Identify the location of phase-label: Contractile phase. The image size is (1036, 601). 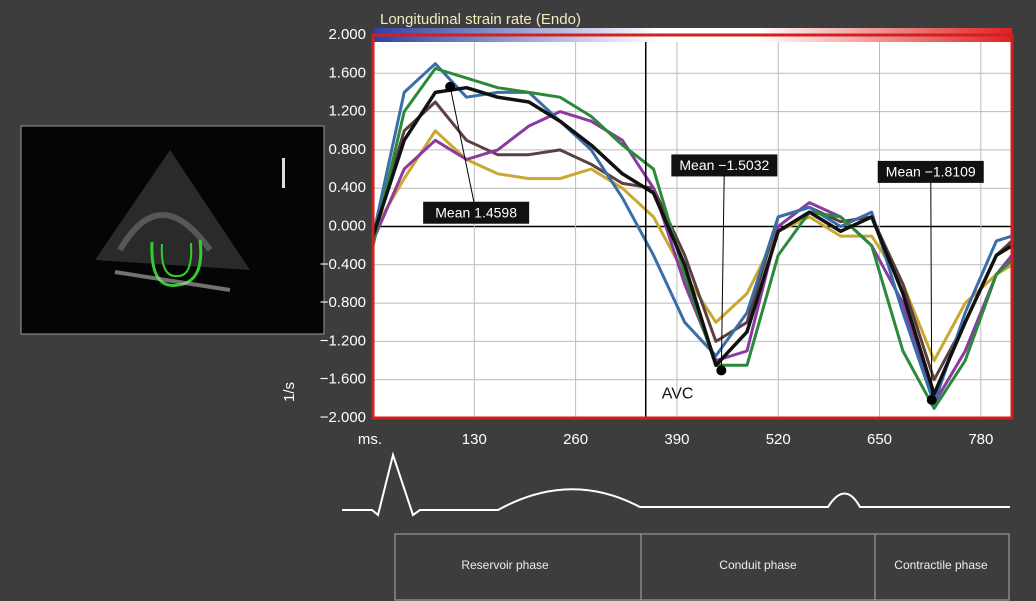
(941, 565).